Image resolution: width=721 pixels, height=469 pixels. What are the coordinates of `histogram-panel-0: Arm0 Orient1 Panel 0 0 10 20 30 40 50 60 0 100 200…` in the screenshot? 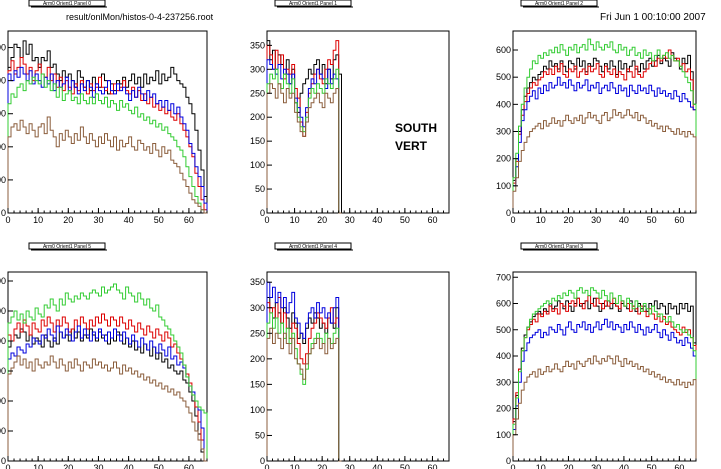 It's located at (104, 112).